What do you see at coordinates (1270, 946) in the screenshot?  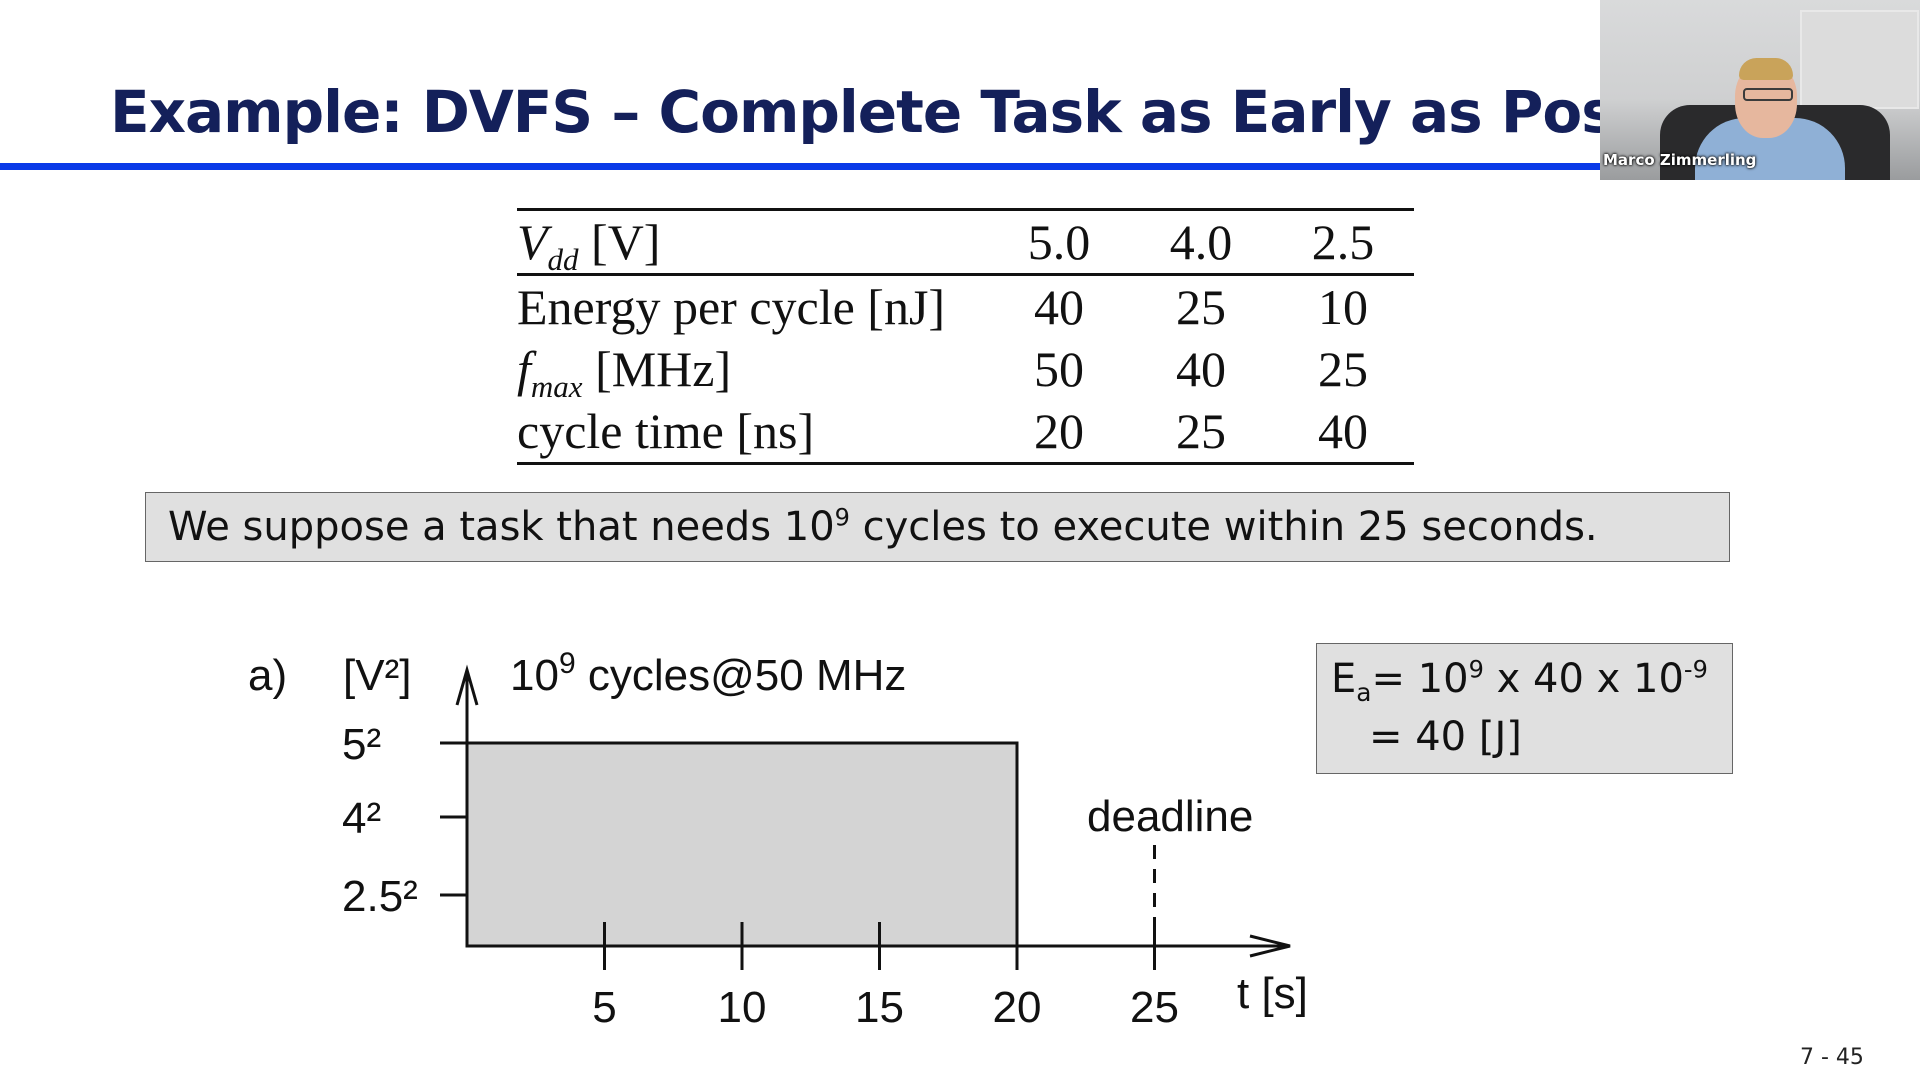 I see `x-axis-arrow` at bounding box center [1270, 946].